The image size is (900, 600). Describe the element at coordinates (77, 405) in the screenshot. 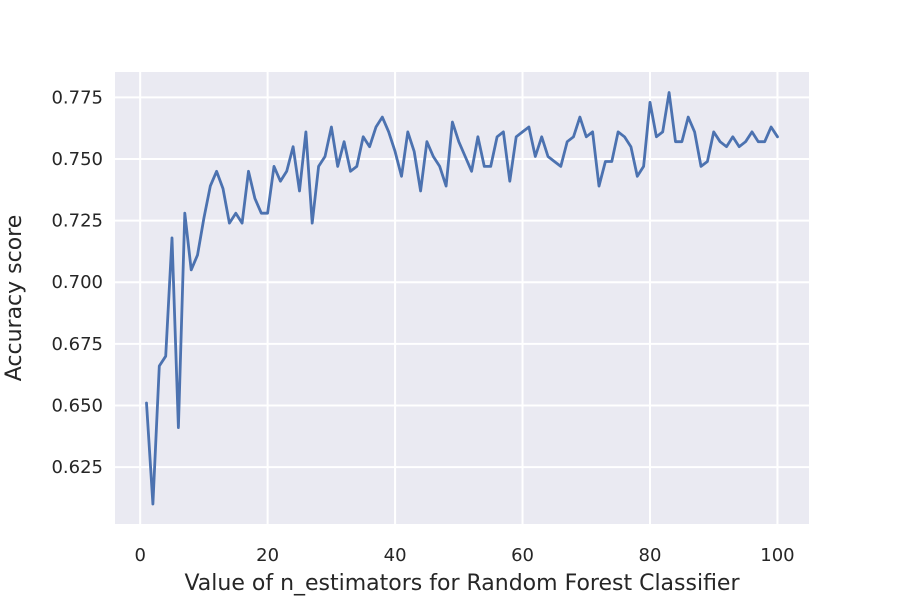

I see `y-tick-label: 0.650` at that location.